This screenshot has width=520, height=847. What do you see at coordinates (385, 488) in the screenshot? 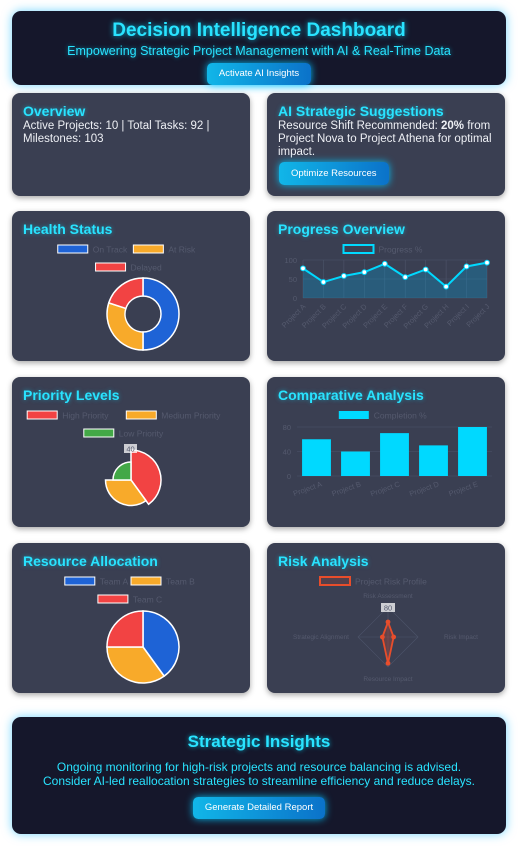
I see `x-tick-label-project-c: Project C` at bounding box center [385, 488].